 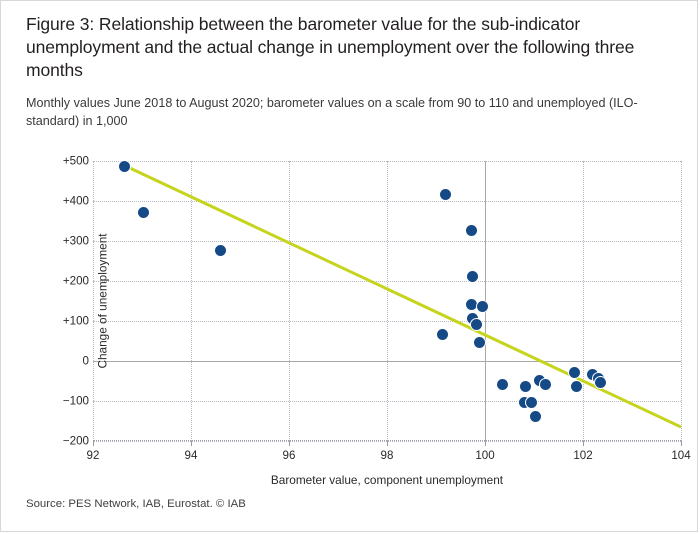 I want to click on y-tick-label: +100, so click(x=75, y=321).